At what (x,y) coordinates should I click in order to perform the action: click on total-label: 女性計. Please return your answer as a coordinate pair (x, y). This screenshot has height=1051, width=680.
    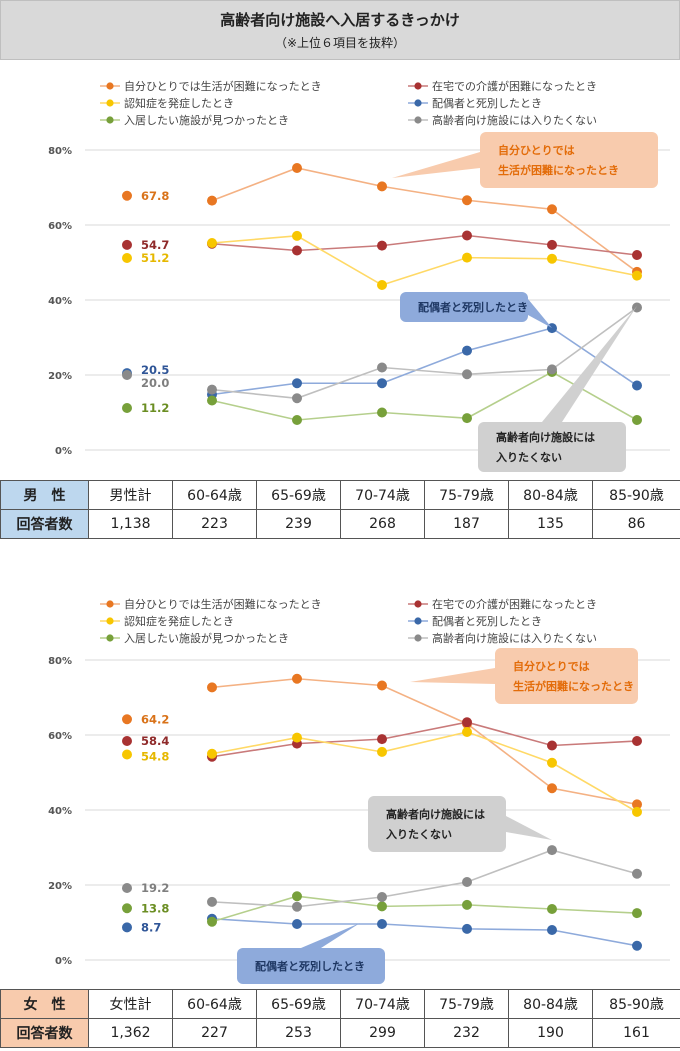
    Looking at the image, I should click on (130, 1004).